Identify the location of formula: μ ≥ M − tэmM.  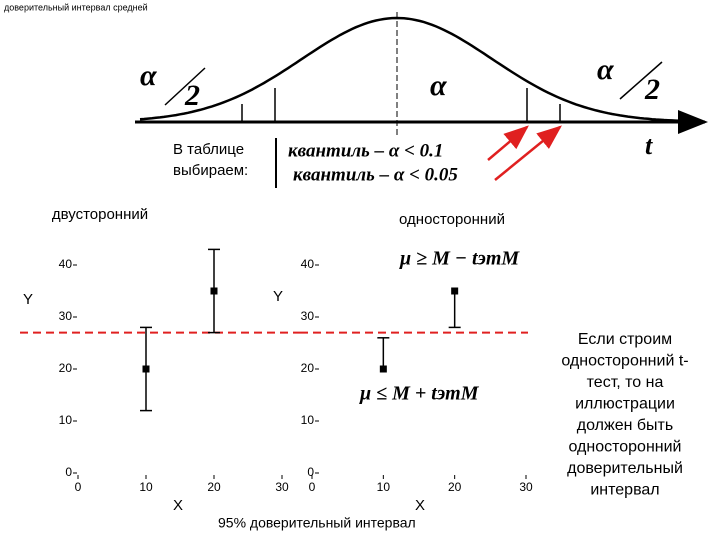
(459, 259).